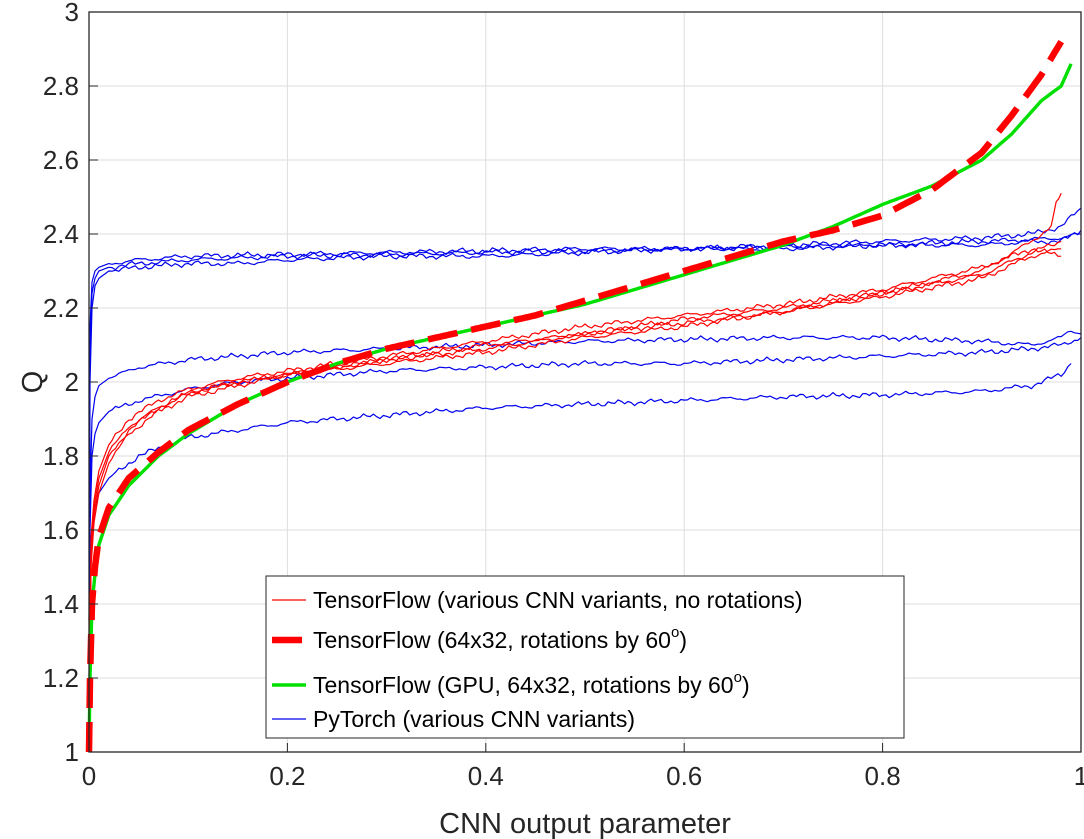 Image resolution: width=1084 pixels, height=839 pixels. I want to click on legend-box, so click(585, 657).